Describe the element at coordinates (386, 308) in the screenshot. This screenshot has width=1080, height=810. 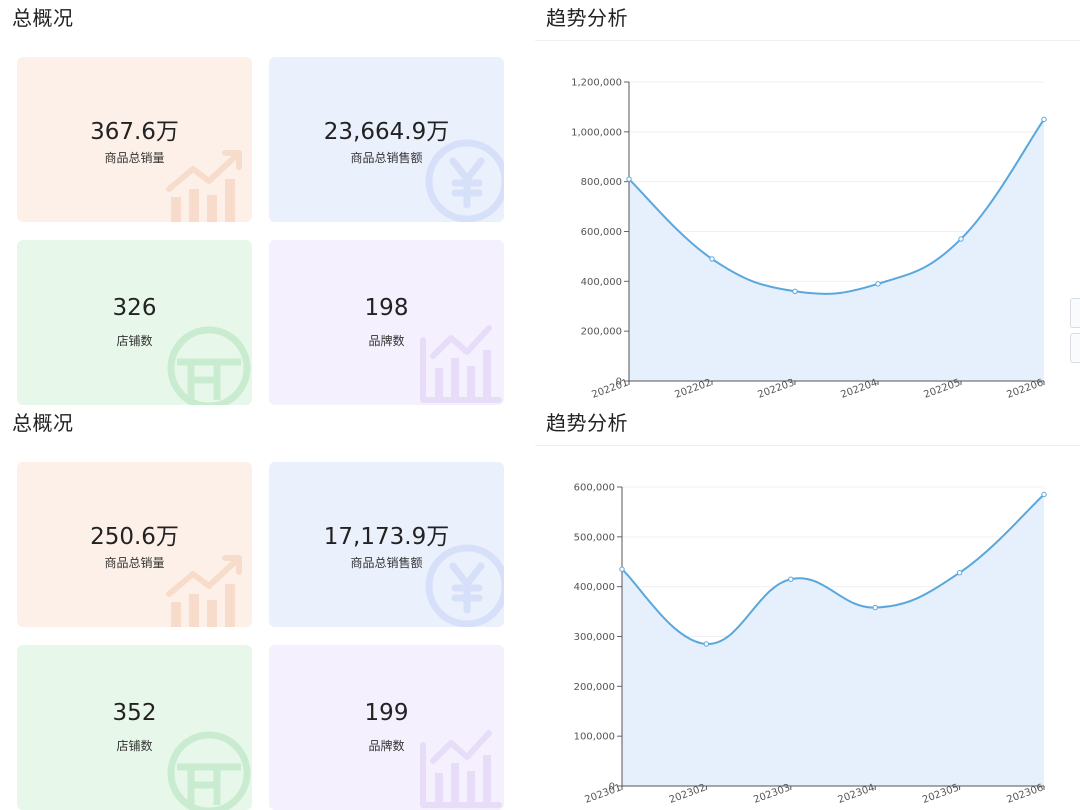
I see `brand-count-value: 198` at that location.